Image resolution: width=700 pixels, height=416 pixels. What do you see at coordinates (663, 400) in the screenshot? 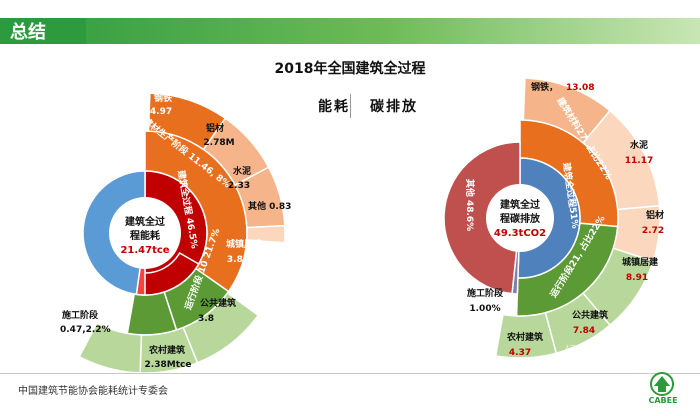
I see `logo-text: CABEE` at bounding box center [663, 400].